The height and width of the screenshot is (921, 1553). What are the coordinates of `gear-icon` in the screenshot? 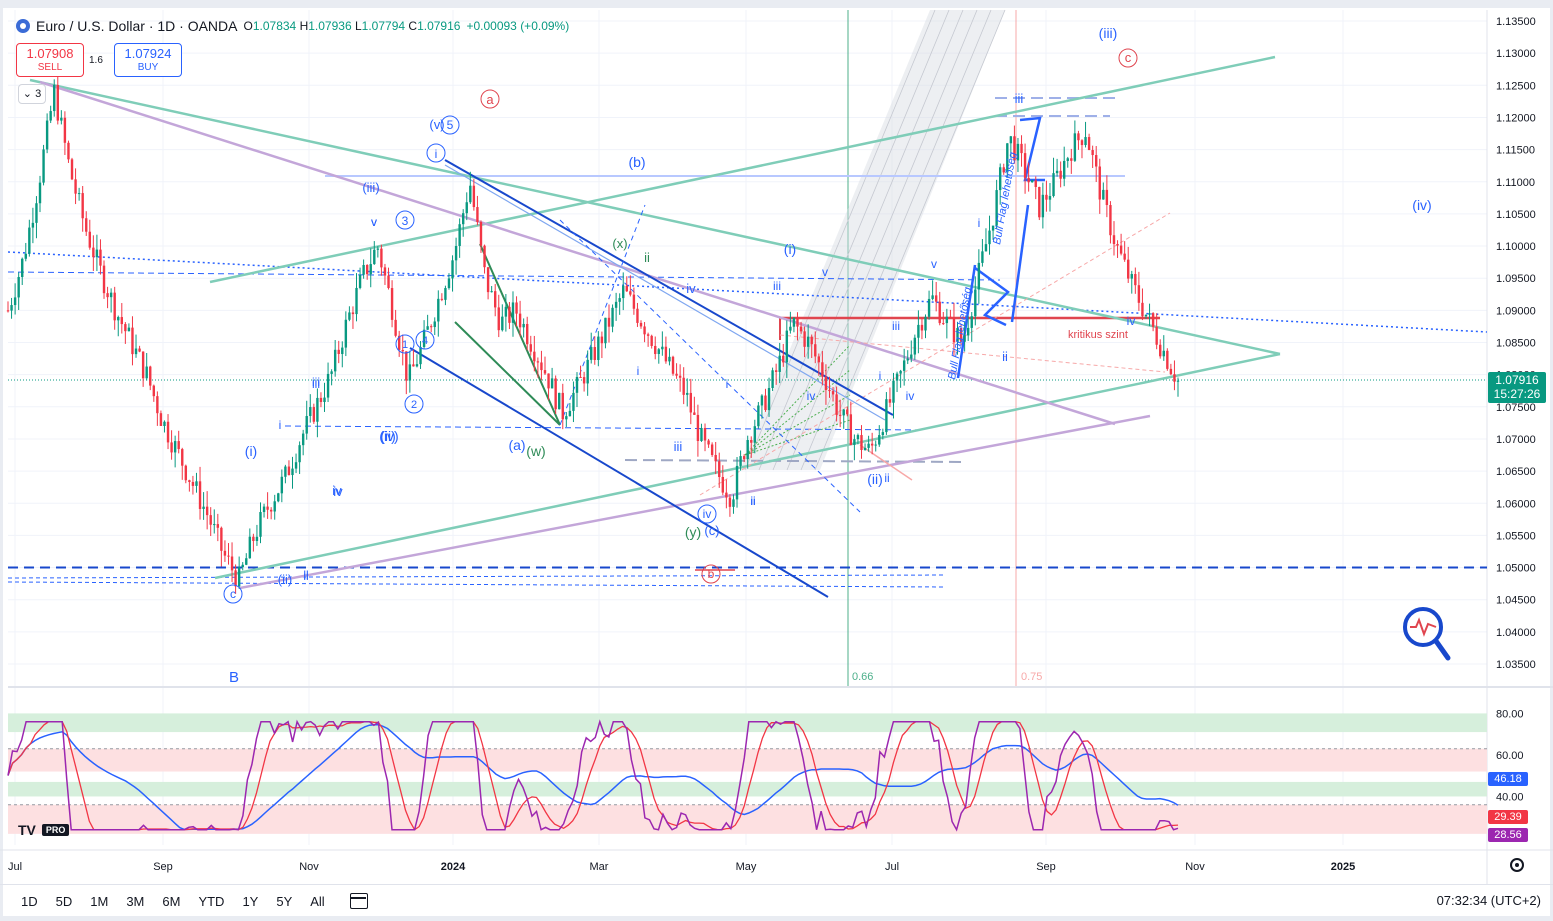 It's located at (1517, 865).